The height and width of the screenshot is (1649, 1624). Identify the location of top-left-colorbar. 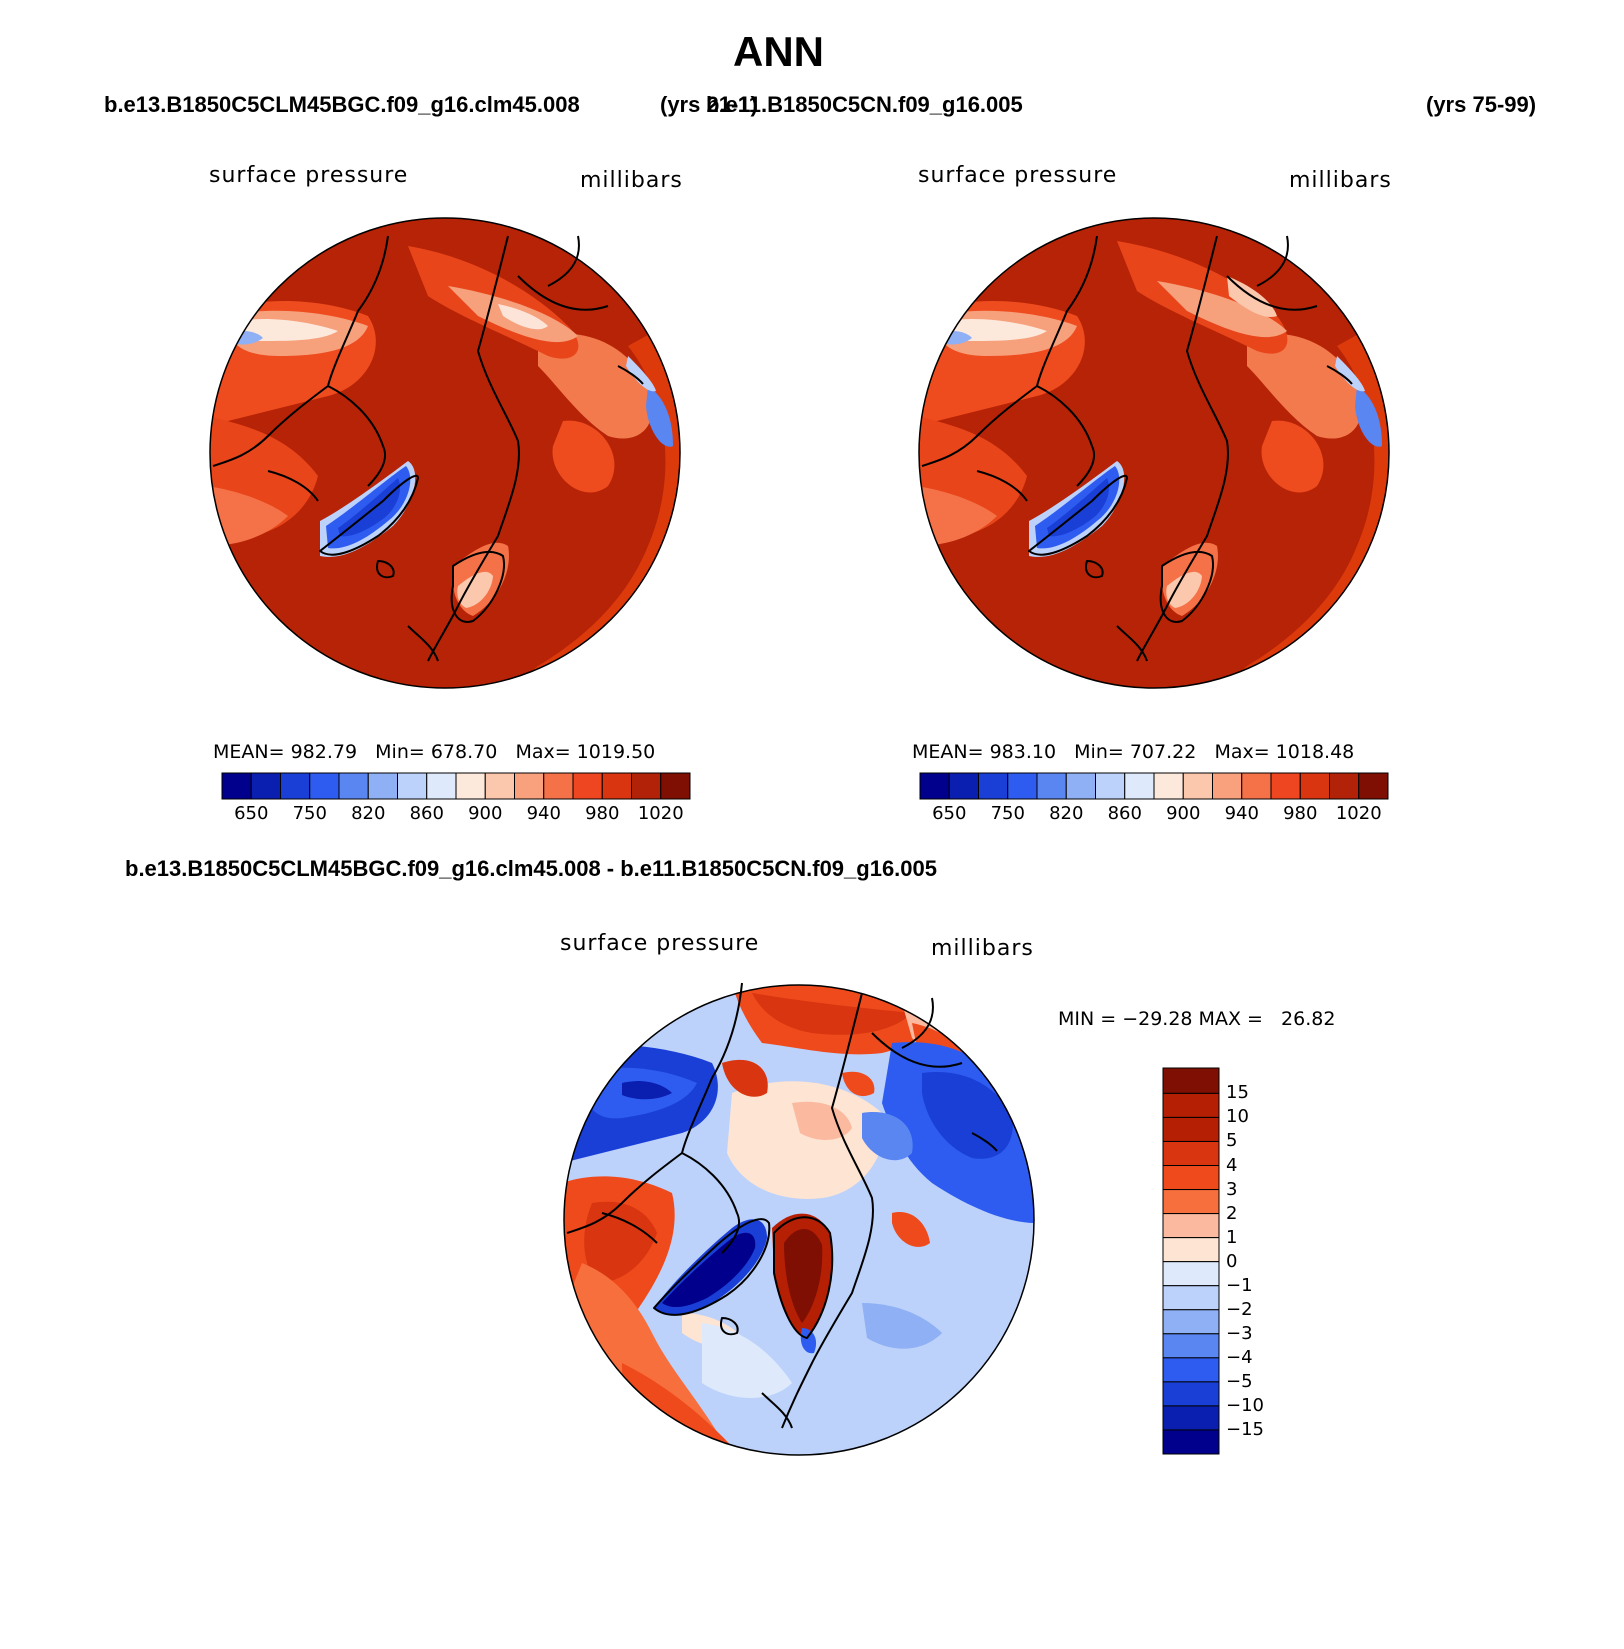
(456, 786).